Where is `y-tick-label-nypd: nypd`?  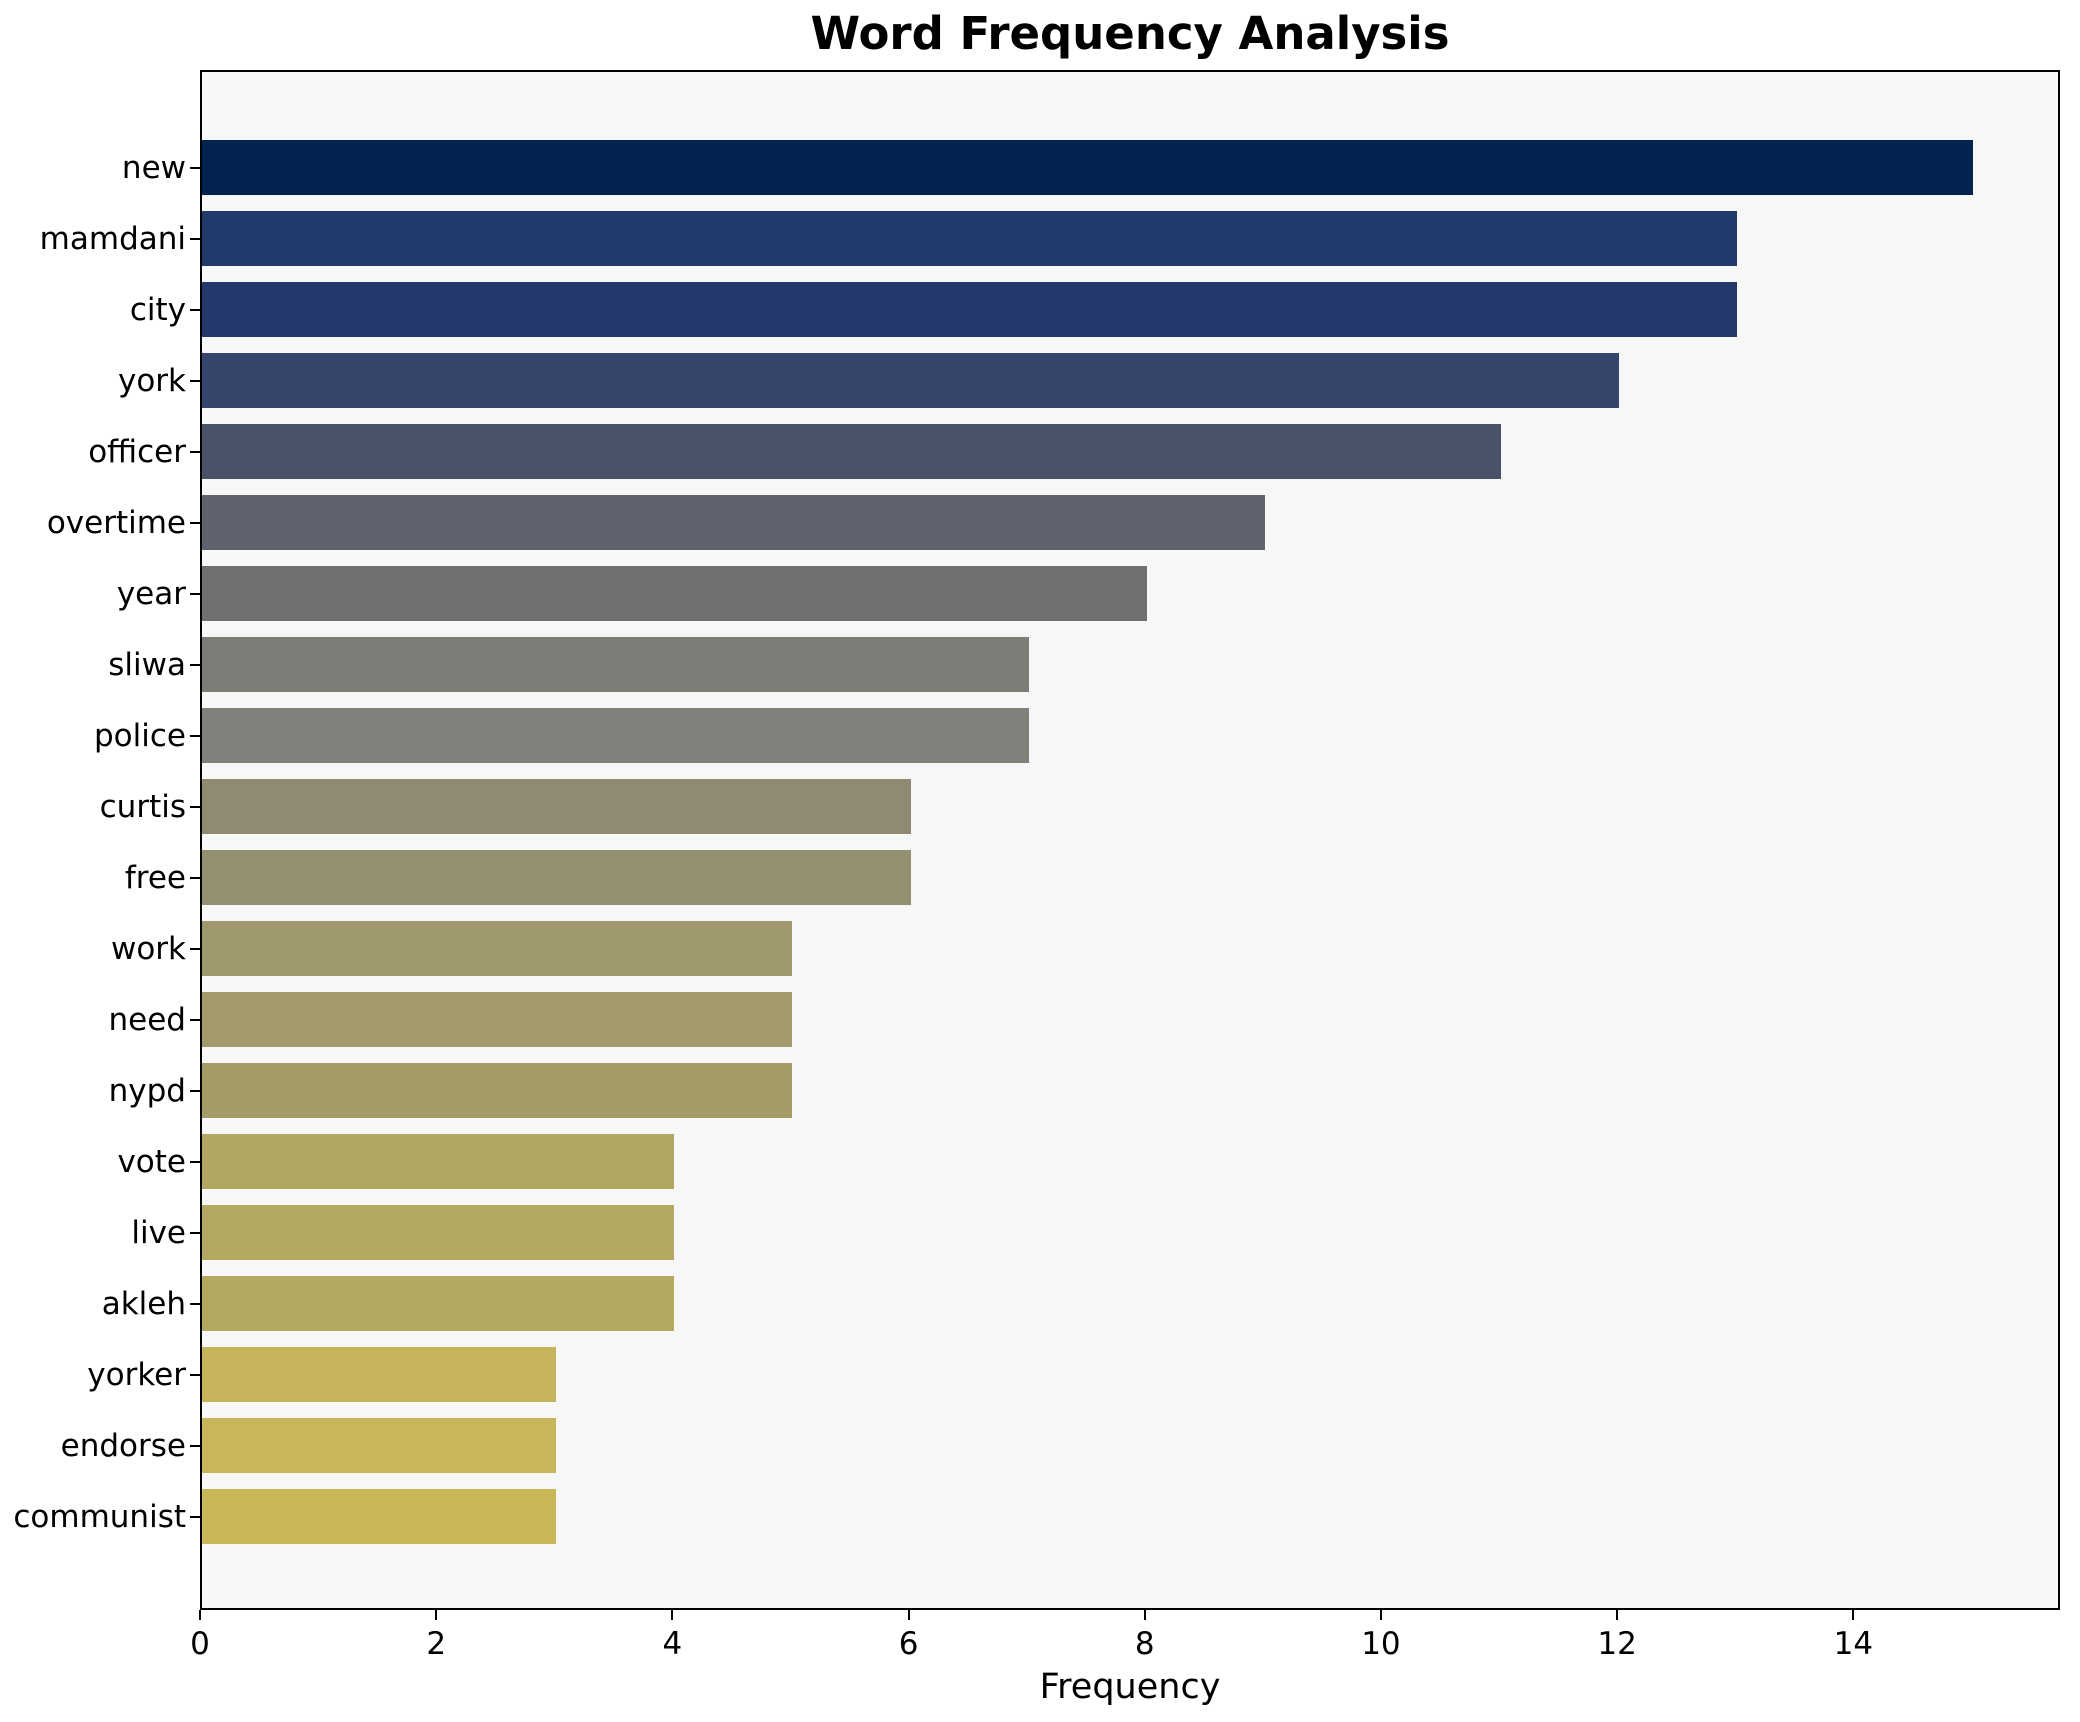
y-tick-label-nypd: nypd is located at coordinates (147, 1090).